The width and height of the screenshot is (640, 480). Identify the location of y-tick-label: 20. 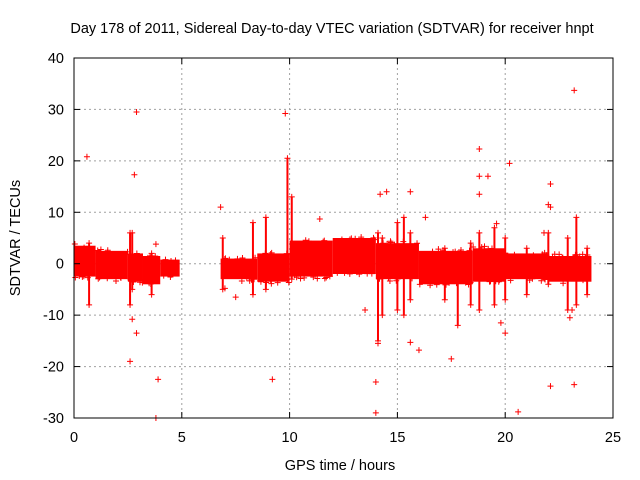
(56, 162).